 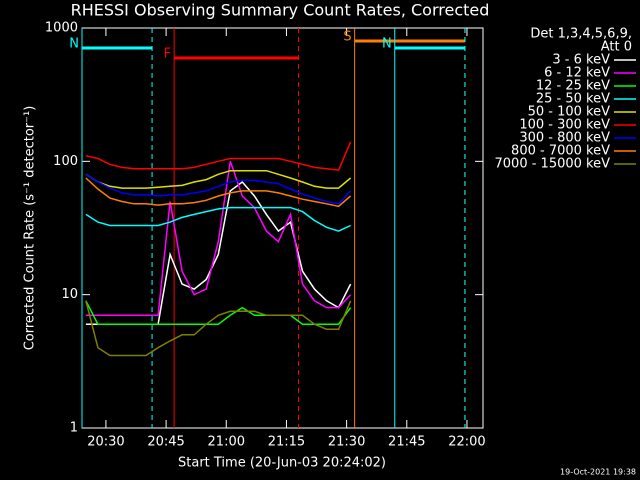 I want to click on x-tick-label: 21:45, so click(x=406, y=442).